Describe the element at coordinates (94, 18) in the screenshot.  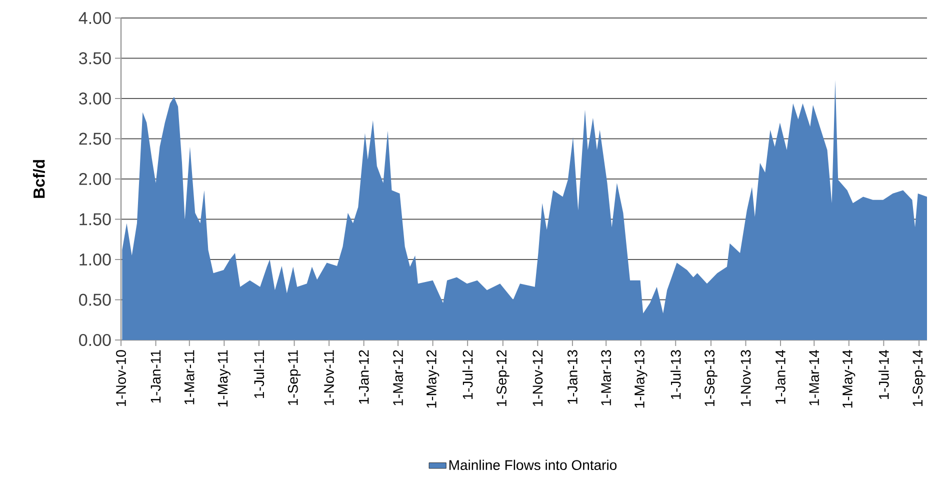
I see `y-tick-label: 4.00` at that location.